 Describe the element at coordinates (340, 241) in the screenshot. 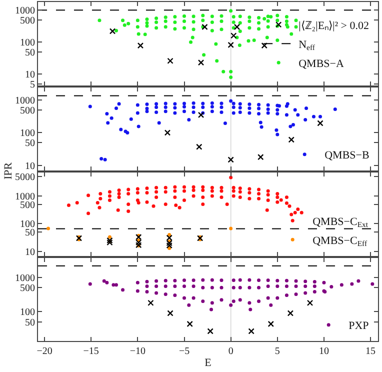

I see `legend-label: QMBS−C$_{Eff}$` at that location.